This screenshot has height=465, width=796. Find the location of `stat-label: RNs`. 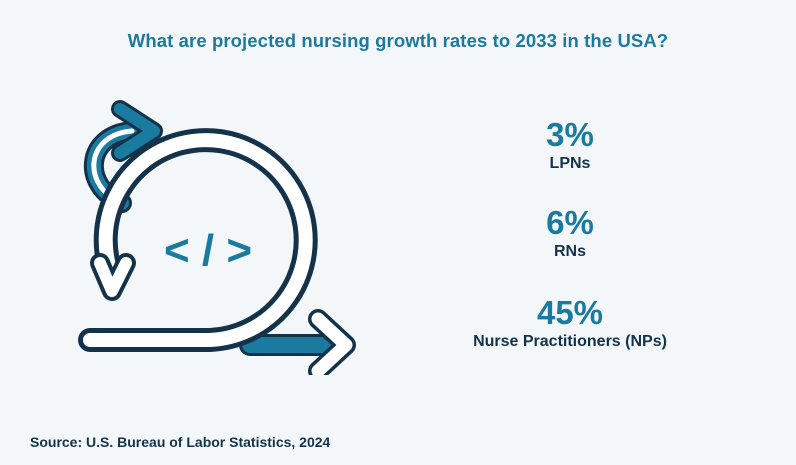

stat-label: RNs is located at coordinates (569, 251).